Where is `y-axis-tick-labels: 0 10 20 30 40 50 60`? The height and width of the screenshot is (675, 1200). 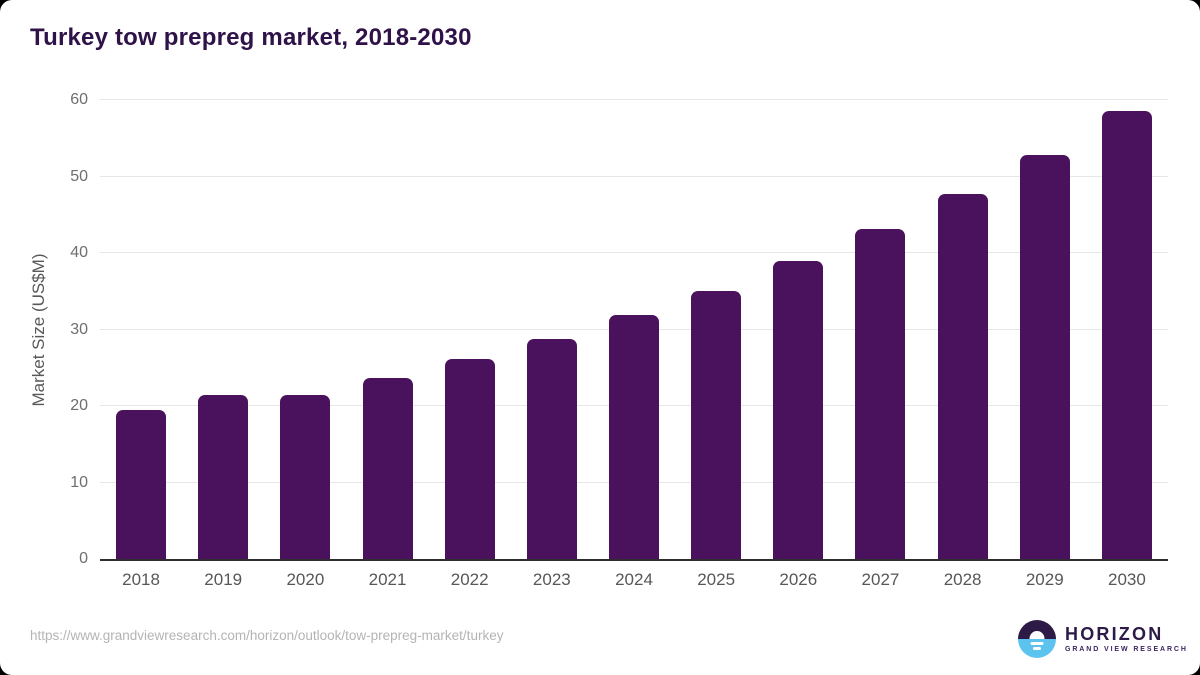 y-axis-tick-labels: 0 10 20 30 40 50 60 is located at coordinates (58, 329).